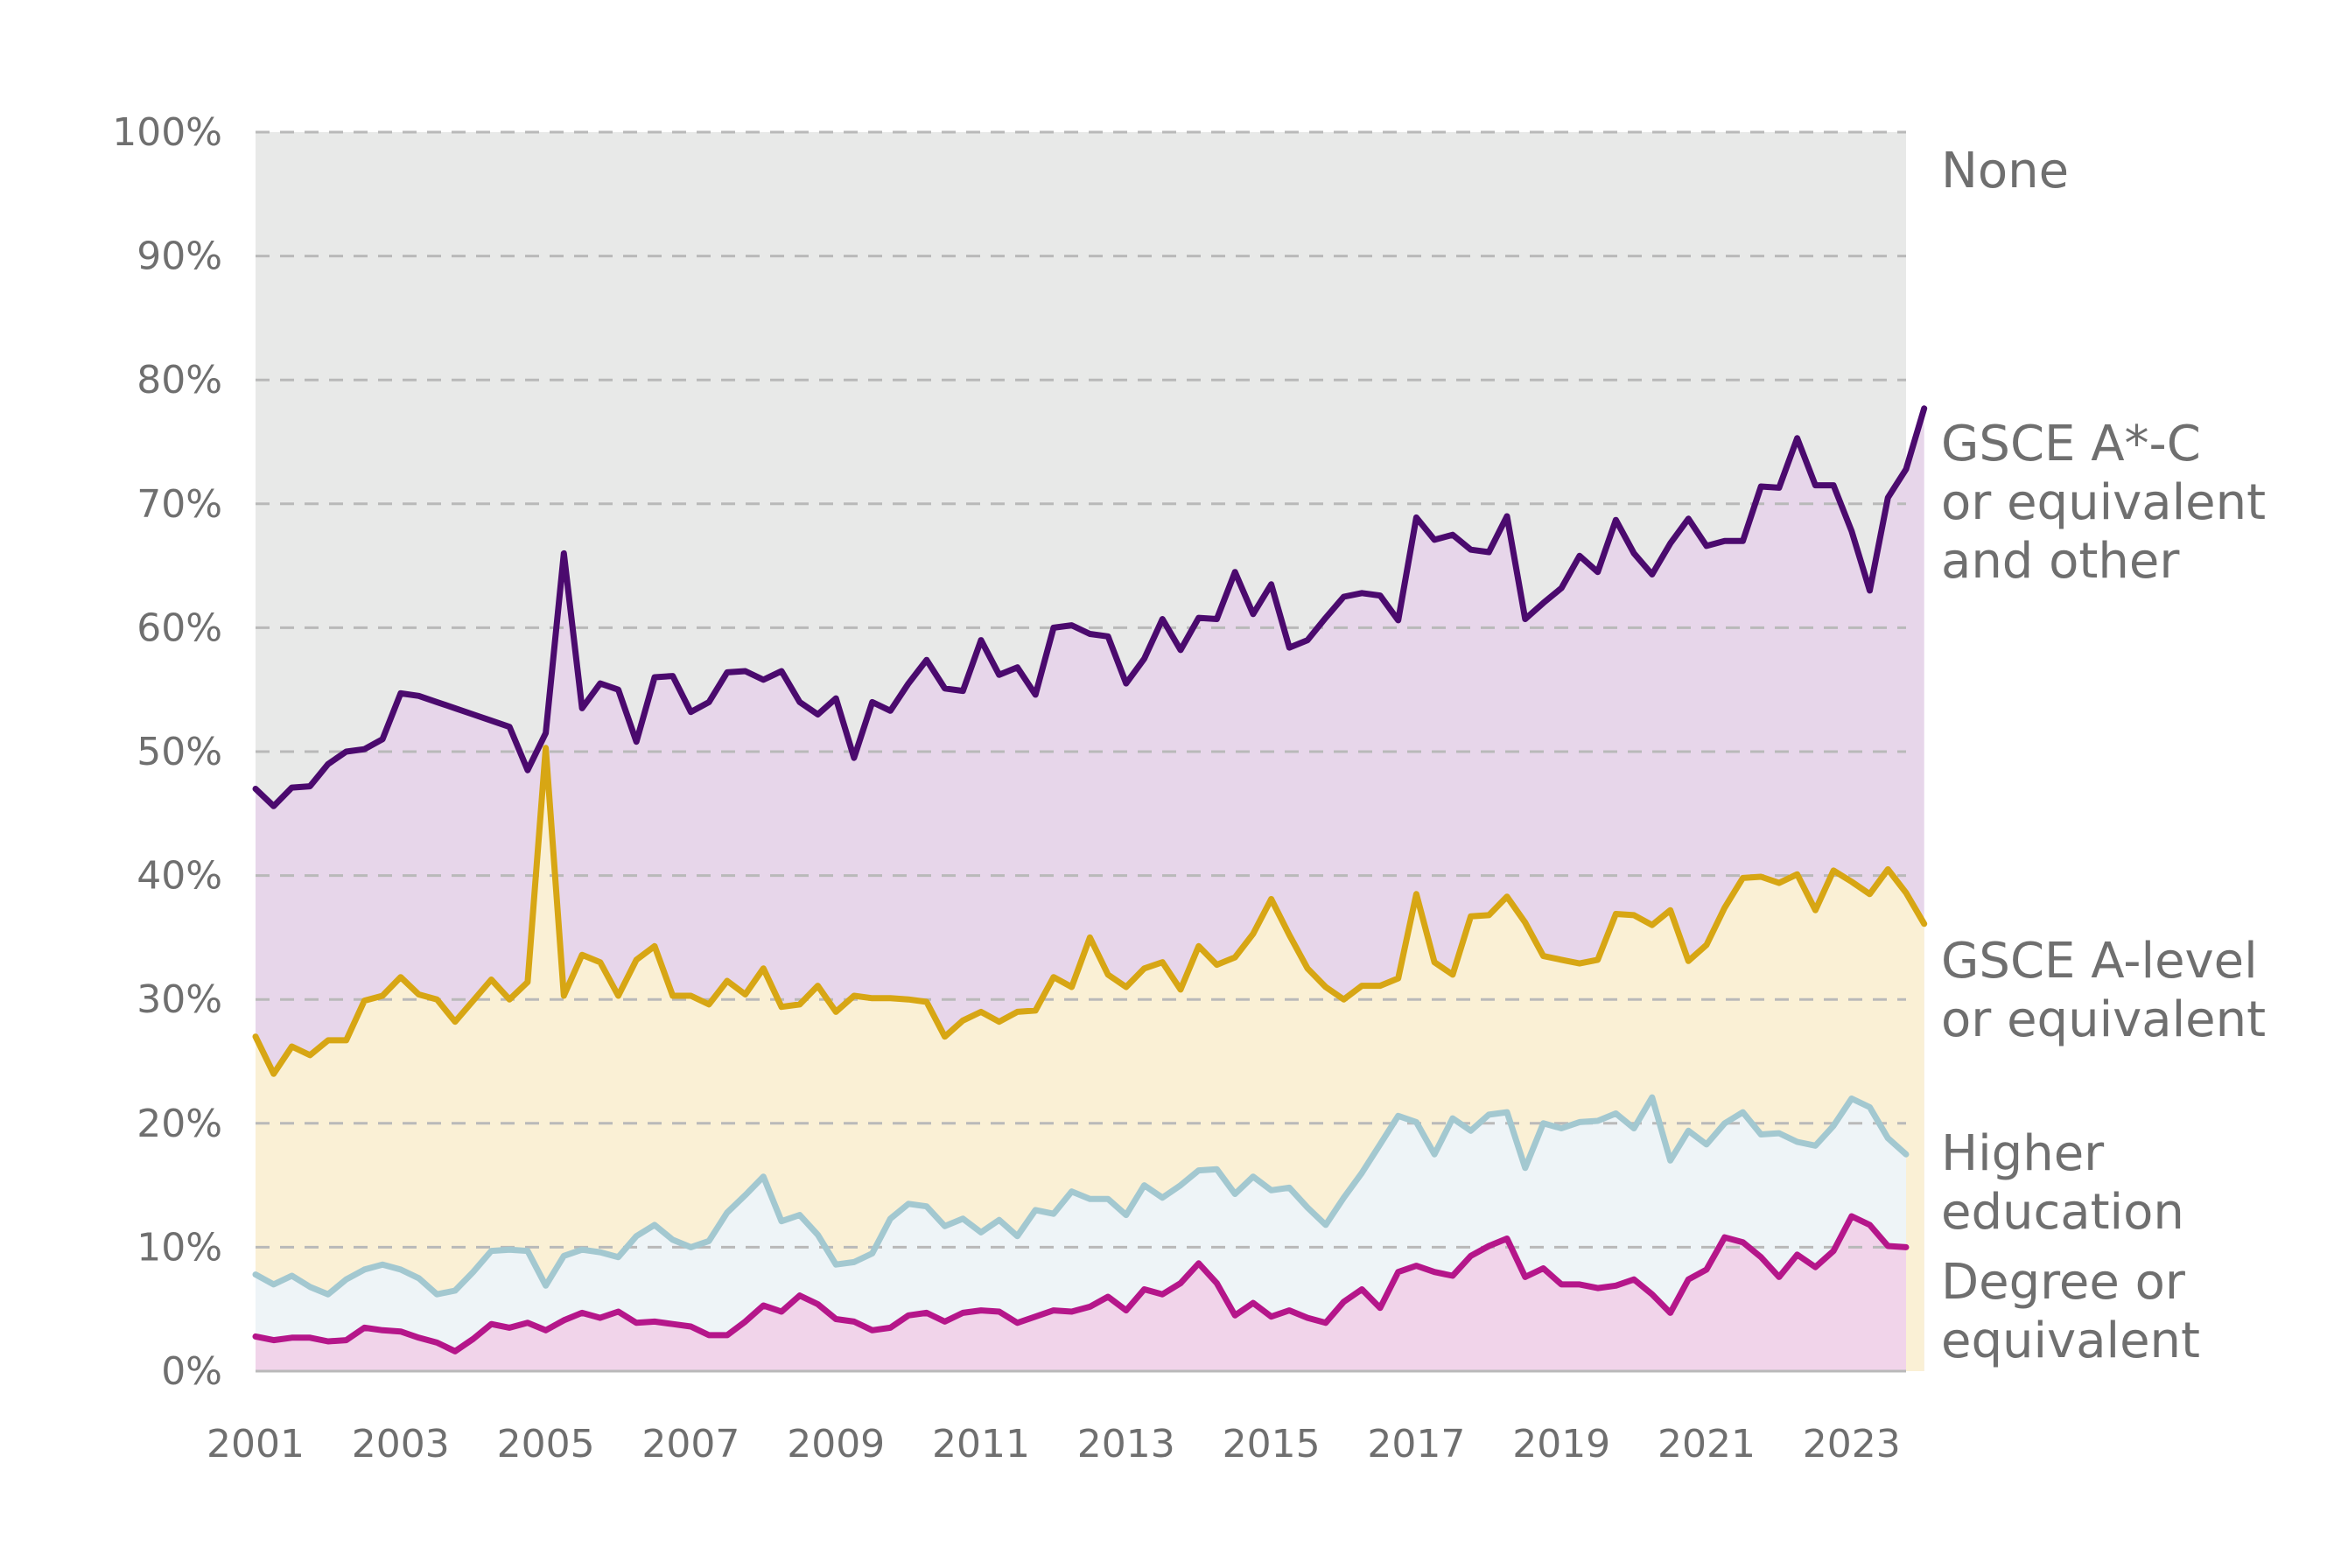  Describe the element at coordinates (1561, 1444) in the screenshot. I see `x-tick-label: 2019` at that location.